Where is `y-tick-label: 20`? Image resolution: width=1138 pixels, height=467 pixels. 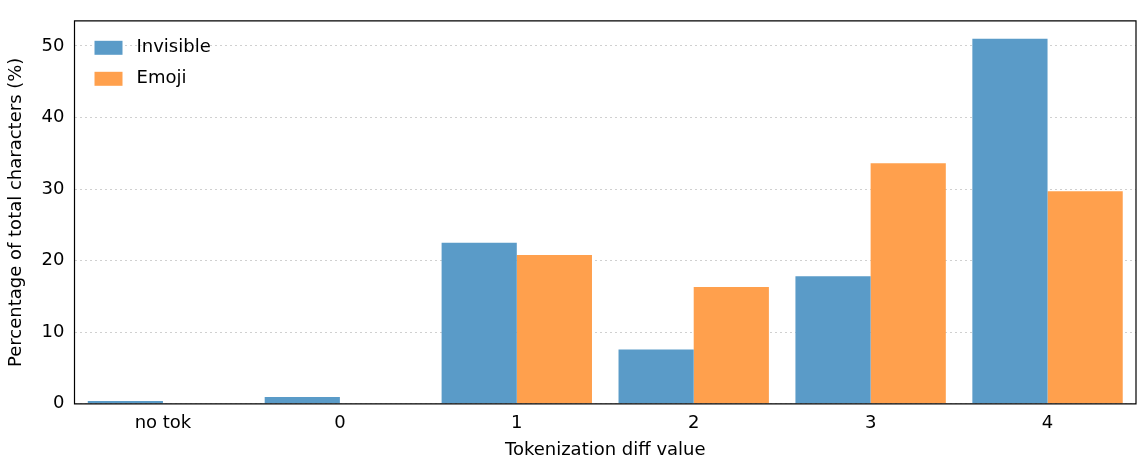 y-tick-label: 20 is located at coordinates (53, 259).